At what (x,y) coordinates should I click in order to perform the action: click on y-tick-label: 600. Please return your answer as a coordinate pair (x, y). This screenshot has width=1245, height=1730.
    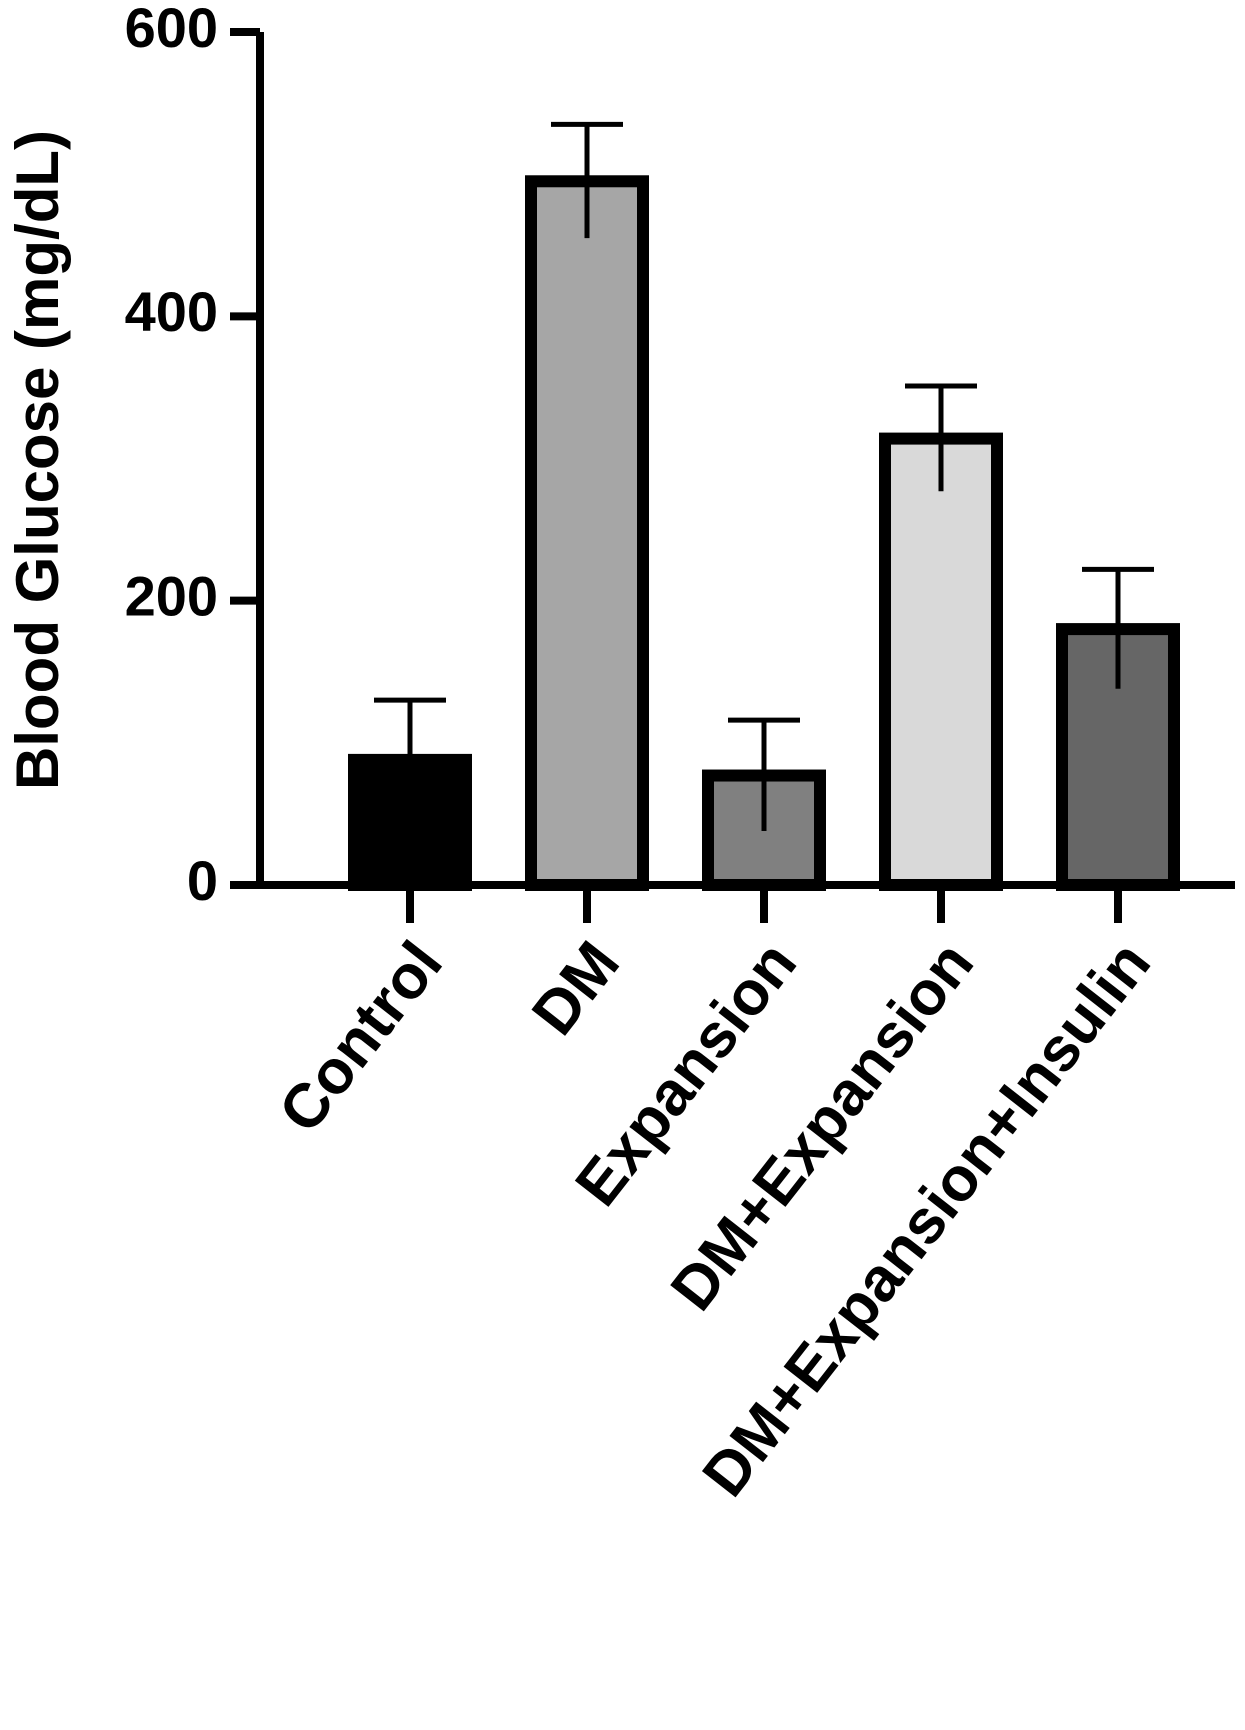
    Looking at the image, I should click on (171, 29).